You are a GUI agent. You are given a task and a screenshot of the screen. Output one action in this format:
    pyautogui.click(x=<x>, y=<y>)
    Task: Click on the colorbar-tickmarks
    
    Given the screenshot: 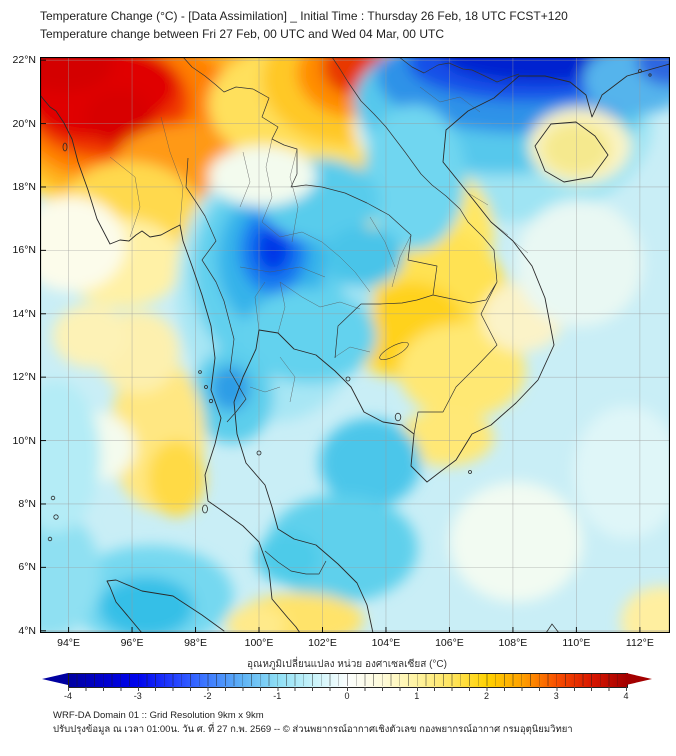 What is the action you would take?
    pyautogui.click(x=347, y=688)
    